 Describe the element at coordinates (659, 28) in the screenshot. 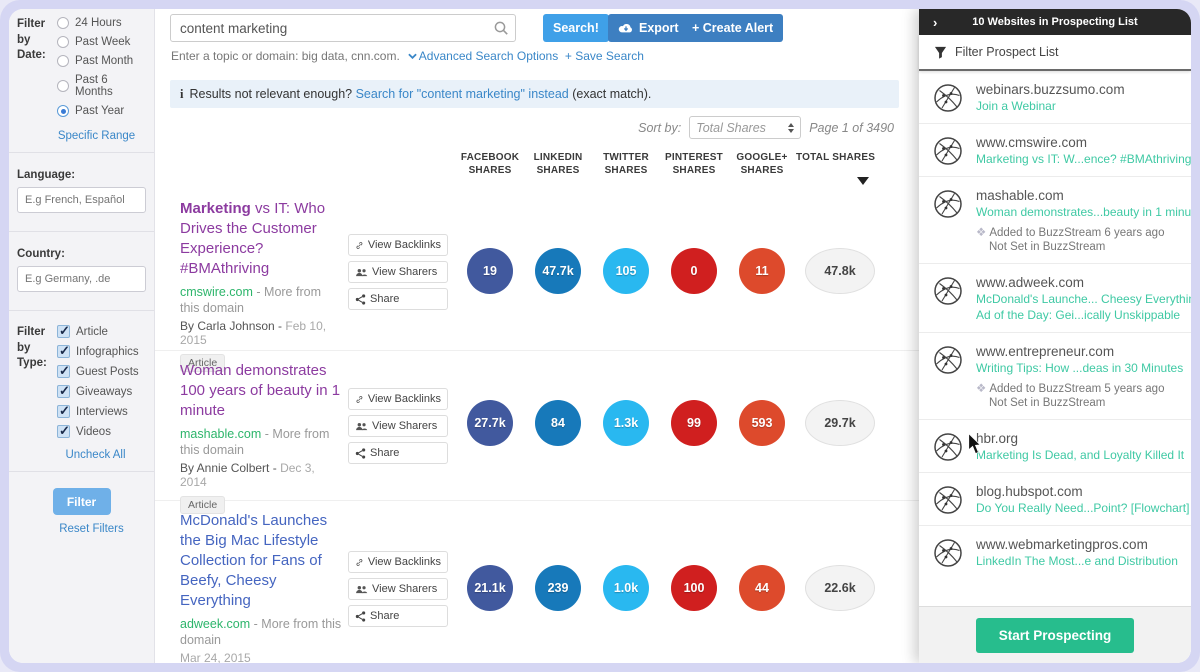

I see `export-label: Export` at that location.